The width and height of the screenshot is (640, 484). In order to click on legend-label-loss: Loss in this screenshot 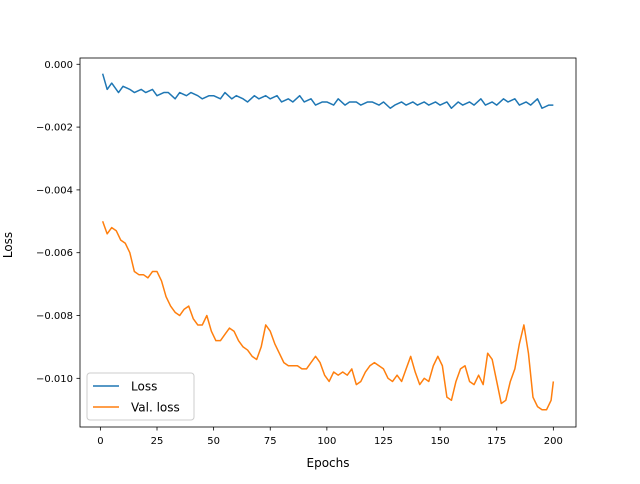, I will do `click(144, 387)`.